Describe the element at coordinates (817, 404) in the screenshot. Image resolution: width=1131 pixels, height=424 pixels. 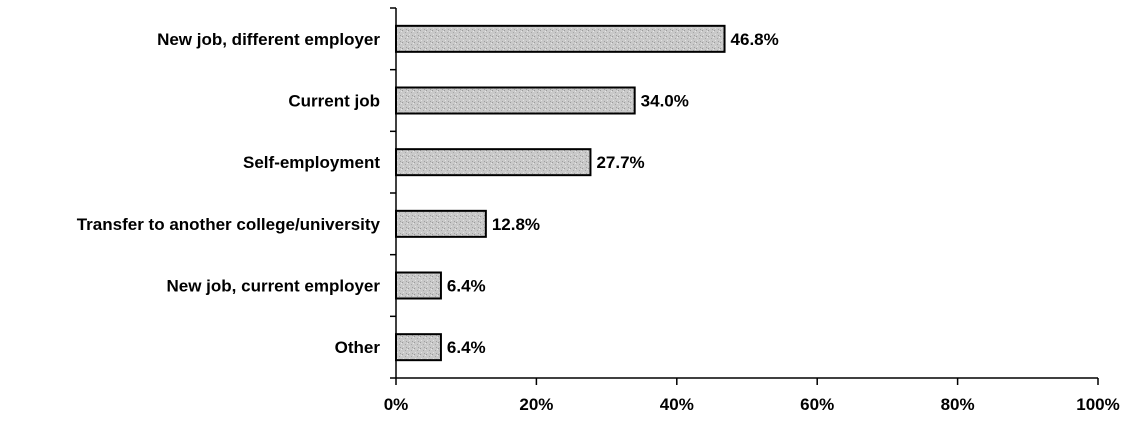
I see `x-tick-label: 60%` at that location.